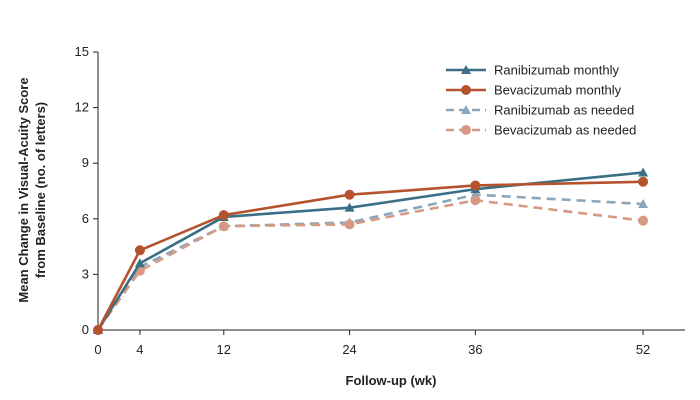 This screenshot has height=400, width=700. I want to click on y-tick-label: 9, so click(85, 162).